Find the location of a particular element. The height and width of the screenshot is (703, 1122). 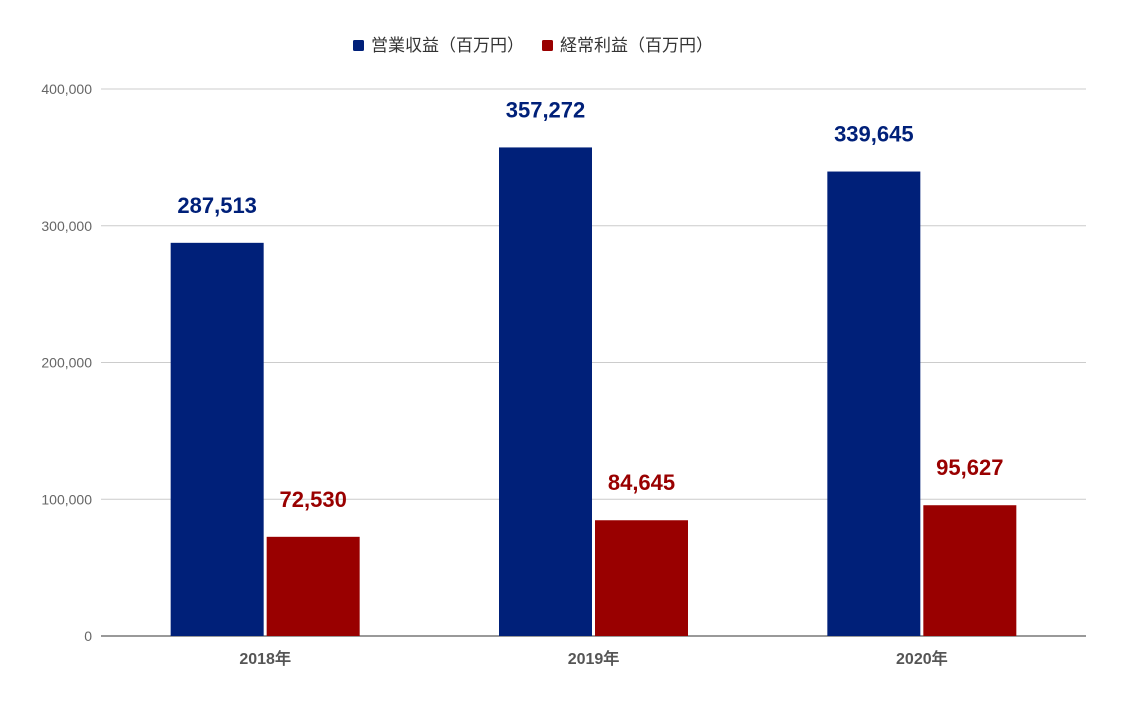

data-label-series1-2: 357,272 is located at coordinates (546, 109).